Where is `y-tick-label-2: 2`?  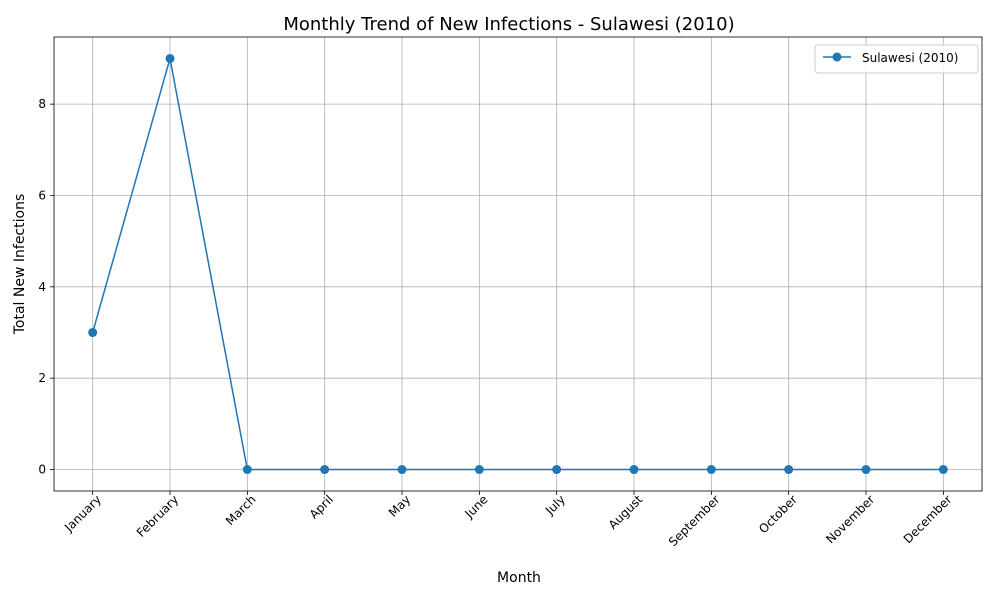 y-tick-label-2: 2 is located at coordinates (42, 378).